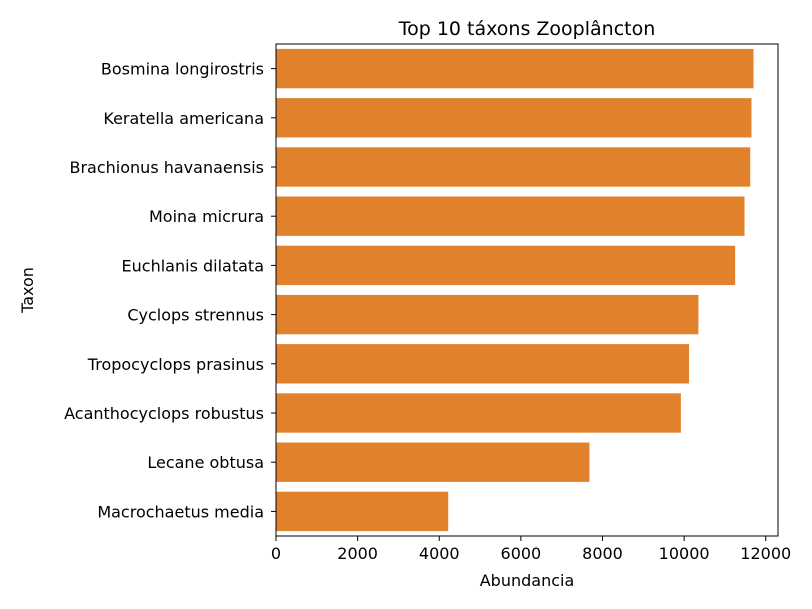 The image size is (812, 609). What do you see at coordinates (439, 553) in the screenshot?
I see `x-tick-label: 4000` at bounding box center [439, 553].